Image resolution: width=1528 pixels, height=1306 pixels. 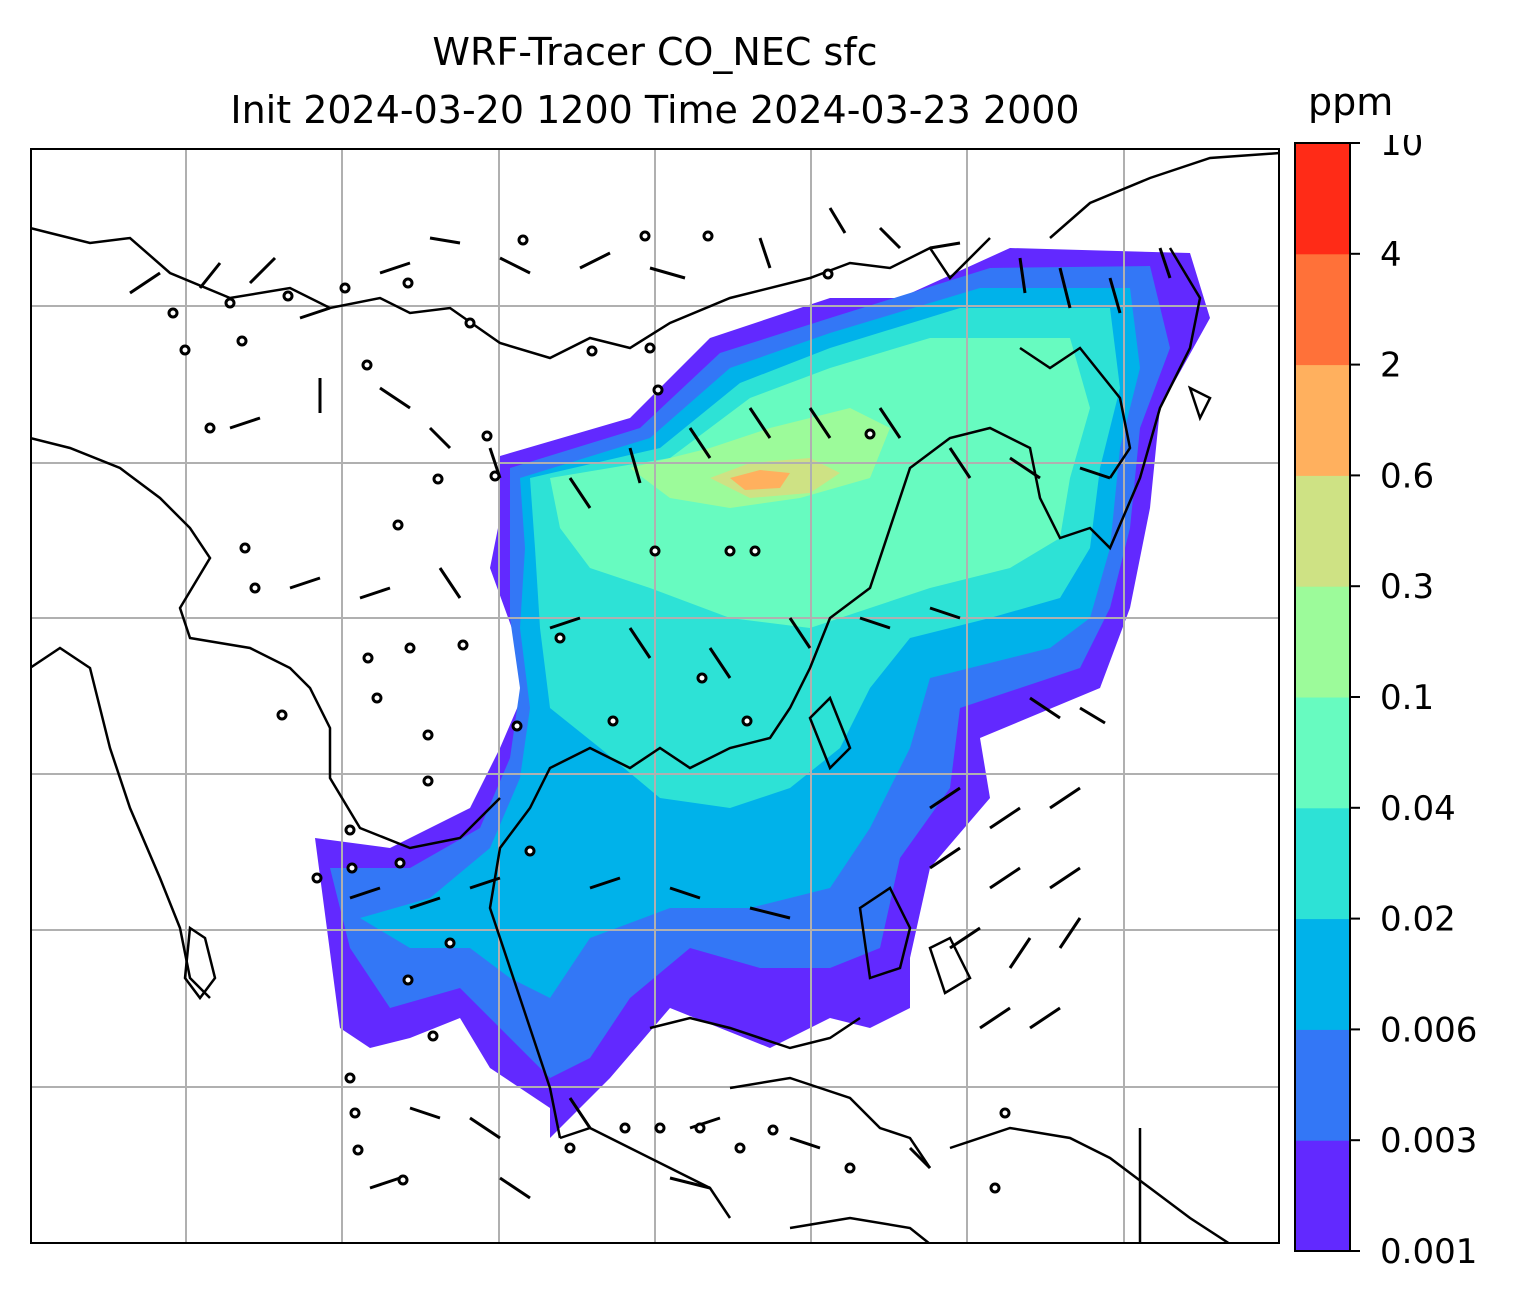 I want to click on colorbar-tick-label: 0.006, so click(x=1428, y=1030).